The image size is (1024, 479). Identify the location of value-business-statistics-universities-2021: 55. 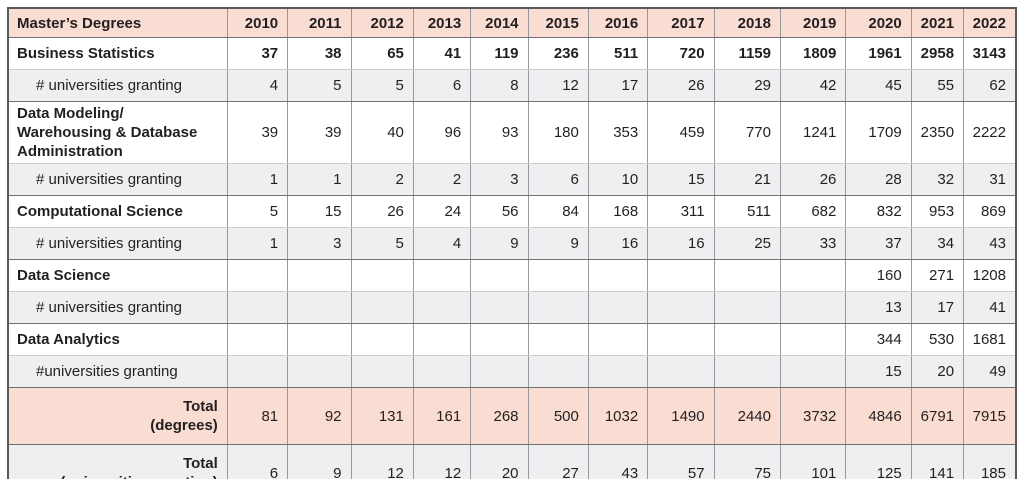
(938, 85).